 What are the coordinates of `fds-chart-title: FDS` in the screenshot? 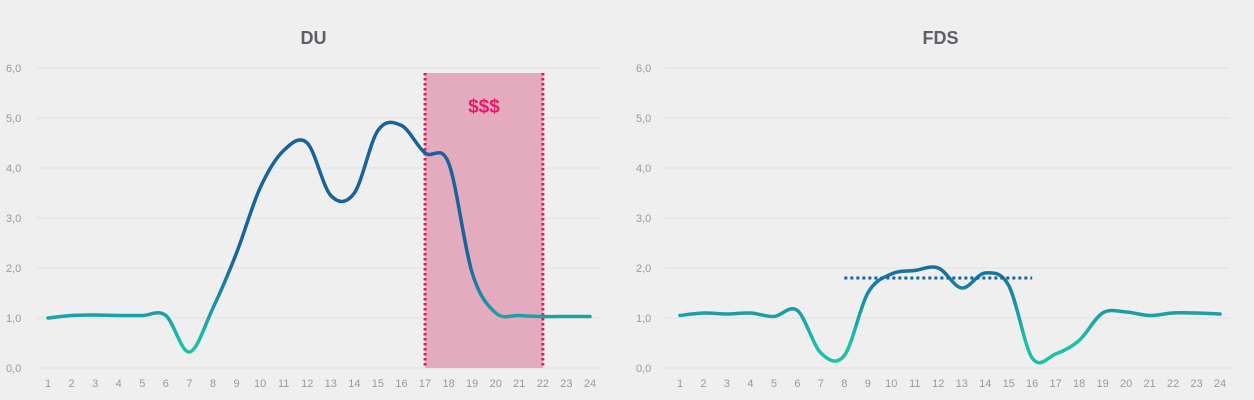 It's located at (940, 38).